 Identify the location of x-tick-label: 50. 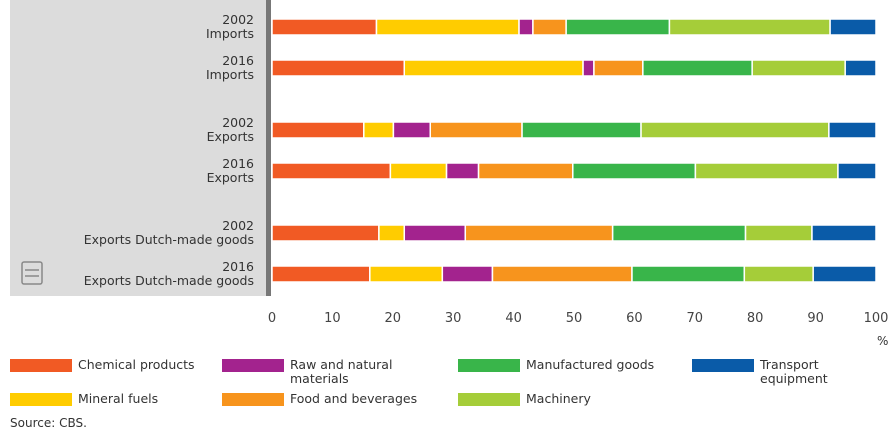
(574, 318).